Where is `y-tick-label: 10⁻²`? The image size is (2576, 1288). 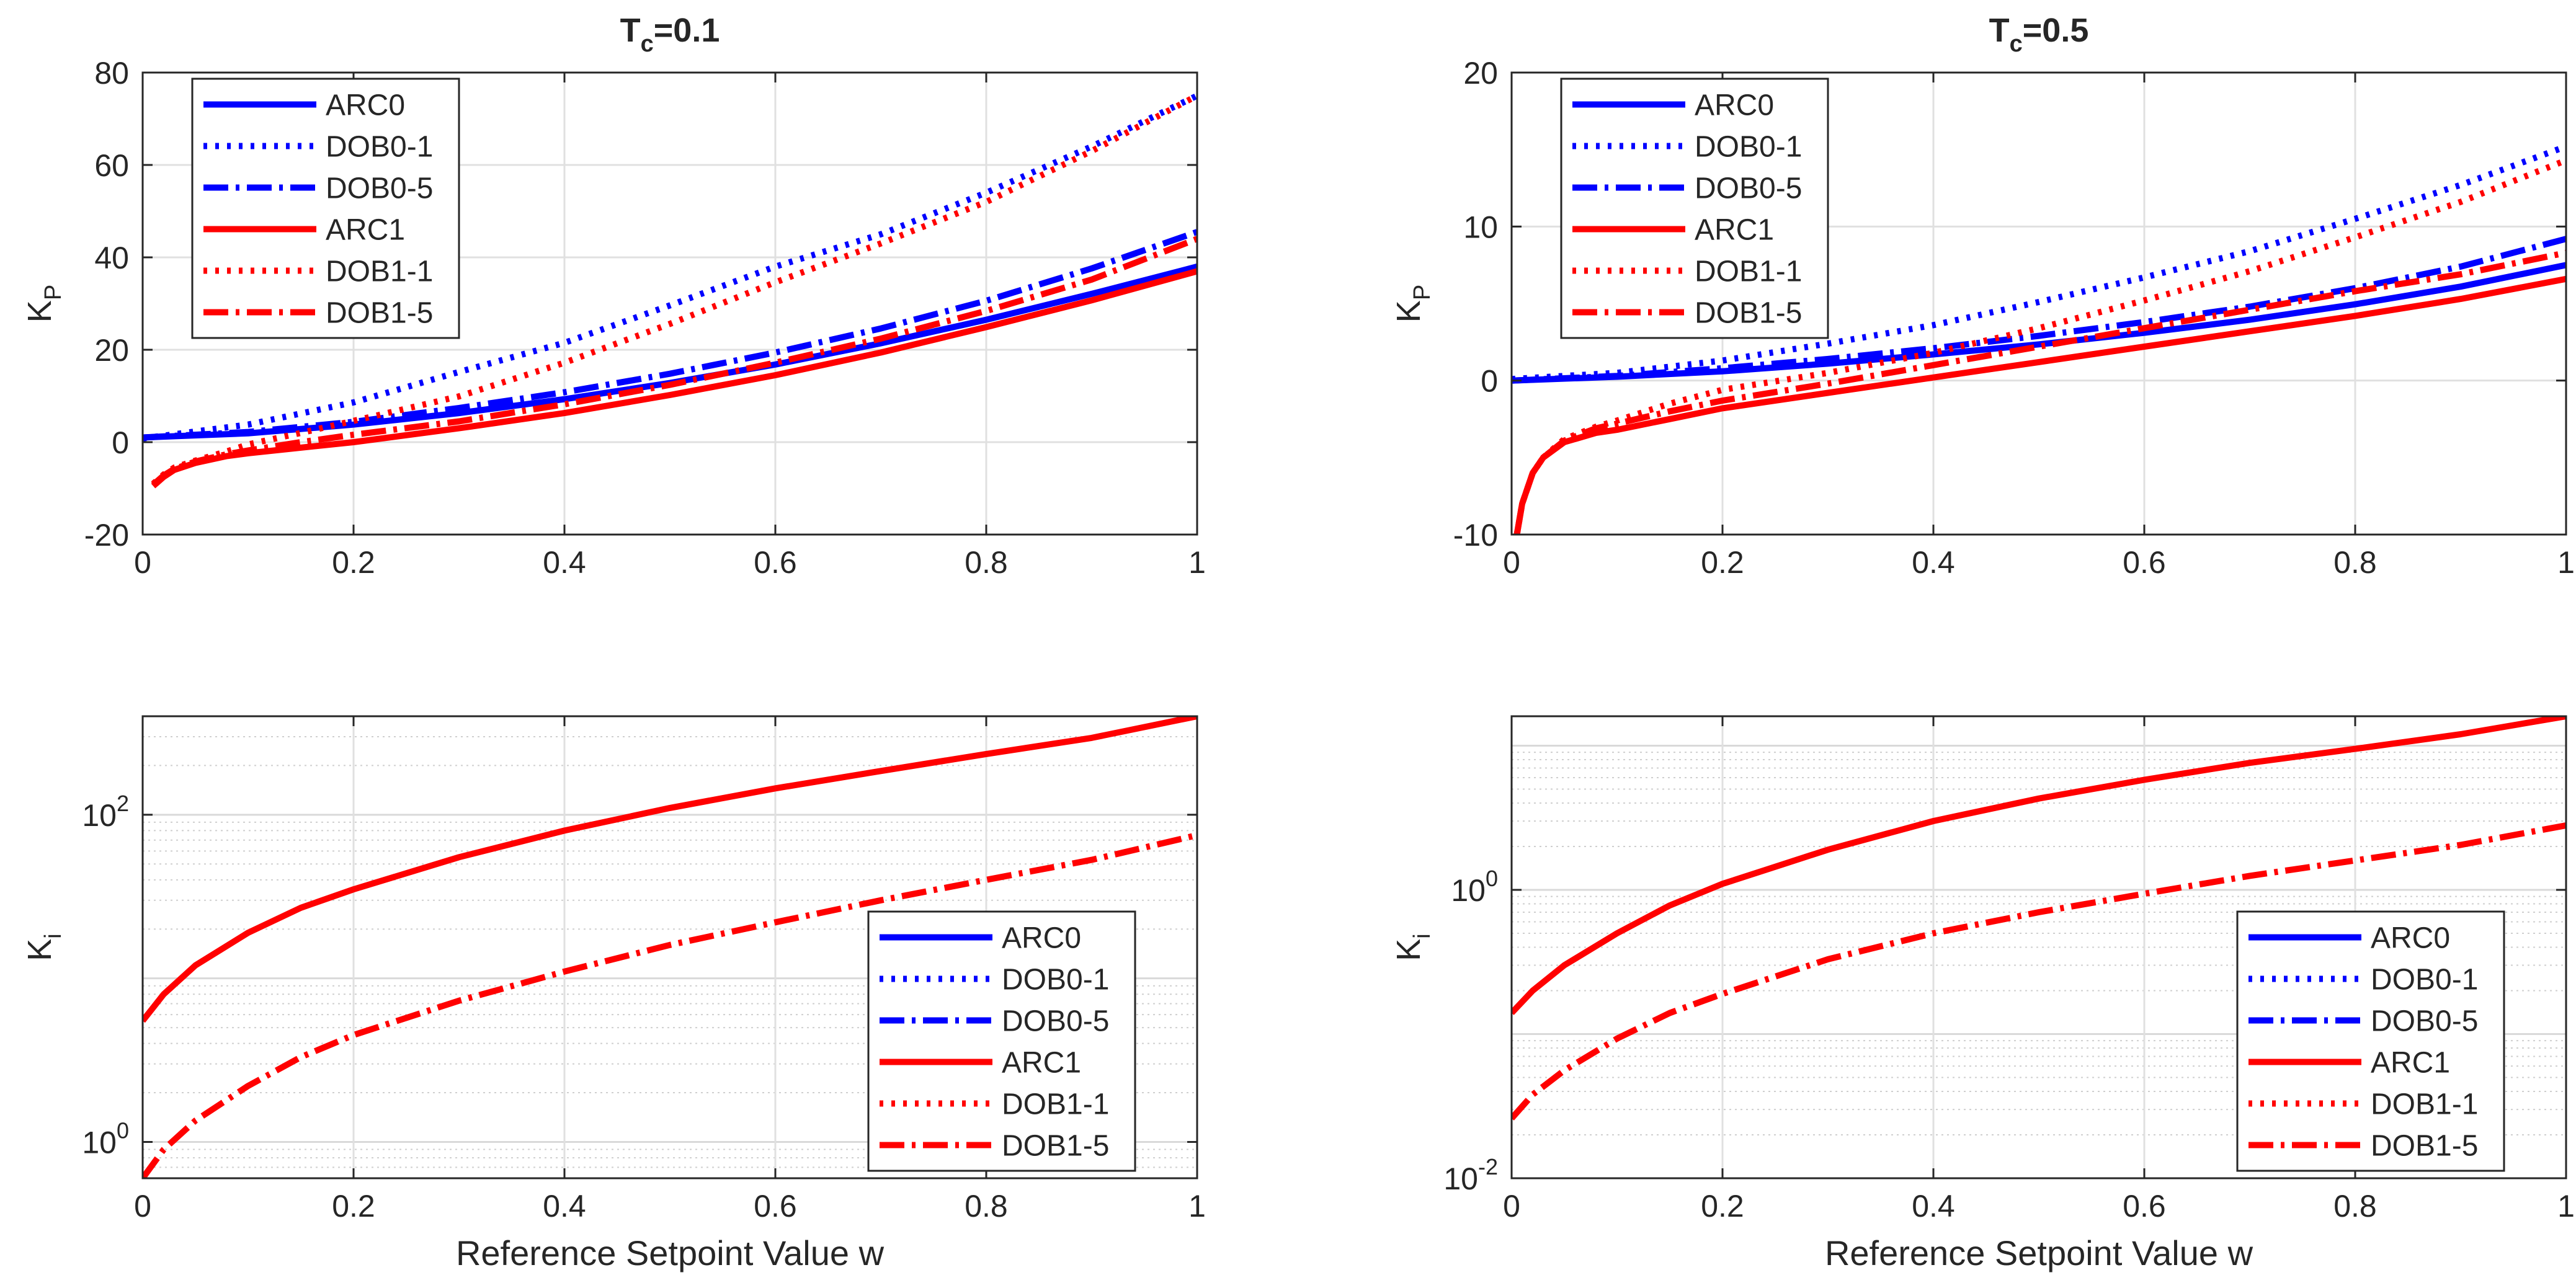 y-tick-label: 10⁻² is located at coordinates (1471, 1175).